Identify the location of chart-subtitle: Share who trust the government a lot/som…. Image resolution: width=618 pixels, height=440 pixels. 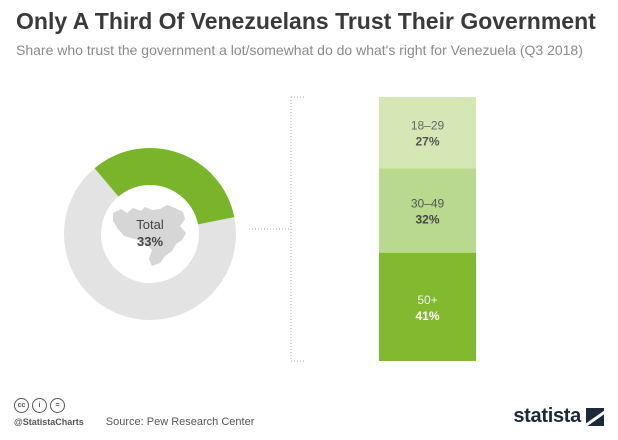
(299, 50).